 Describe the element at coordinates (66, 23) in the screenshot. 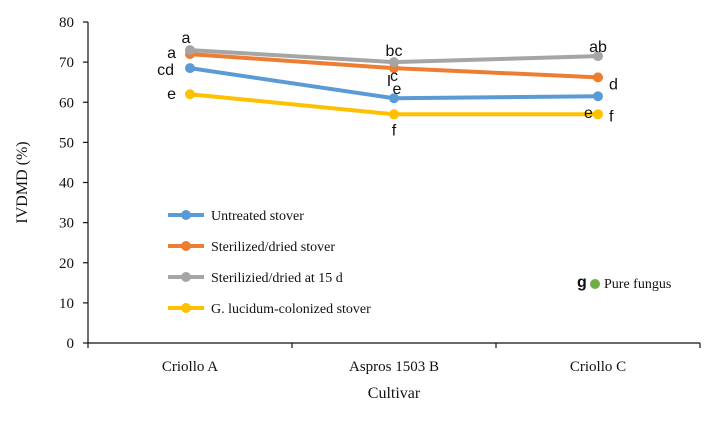

I see `y-tick-label: 80` at that location.